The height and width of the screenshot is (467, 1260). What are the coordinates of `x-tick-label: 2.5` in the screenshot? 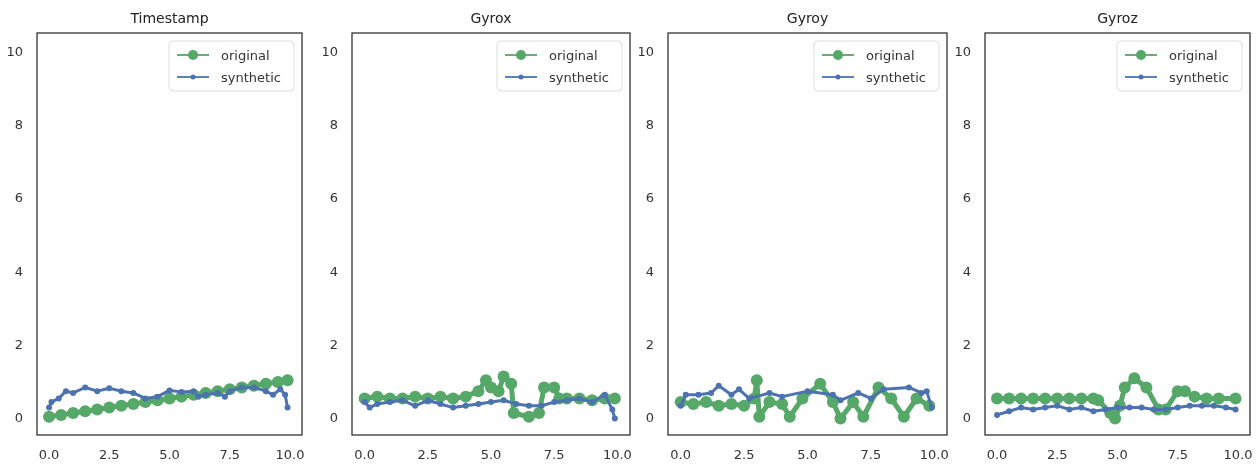 It's located at (744, 454).